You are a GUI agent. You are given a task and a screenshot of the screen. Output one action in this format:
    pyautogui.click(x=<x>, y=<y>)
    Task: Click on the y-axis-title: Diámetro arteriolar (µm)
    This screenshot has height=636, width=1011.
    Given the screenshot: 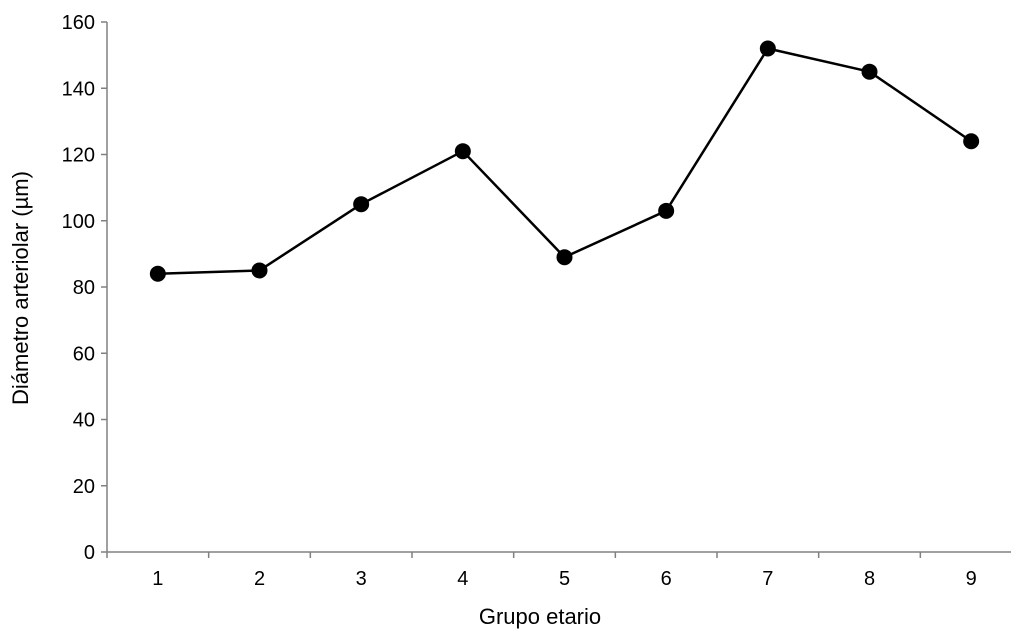 What is the action you would take?
    pyautogui.click(x=20, y=288)
    